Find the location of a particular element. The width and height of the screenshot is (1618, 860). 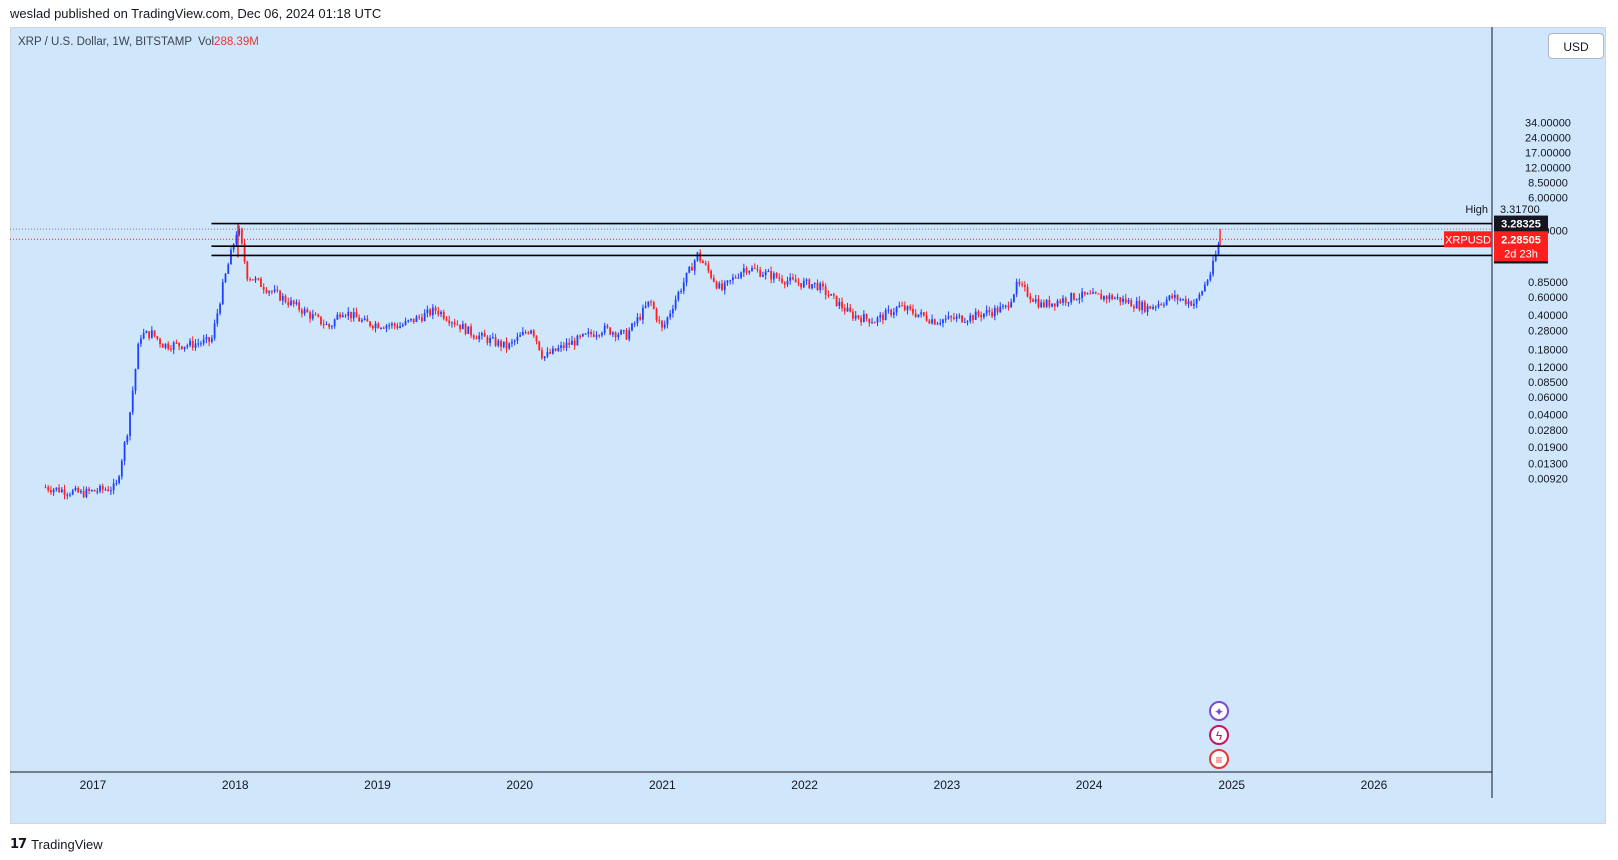

tradingview-logo-icon: 𝟭𝟳 is located at coordinates (18, 843).